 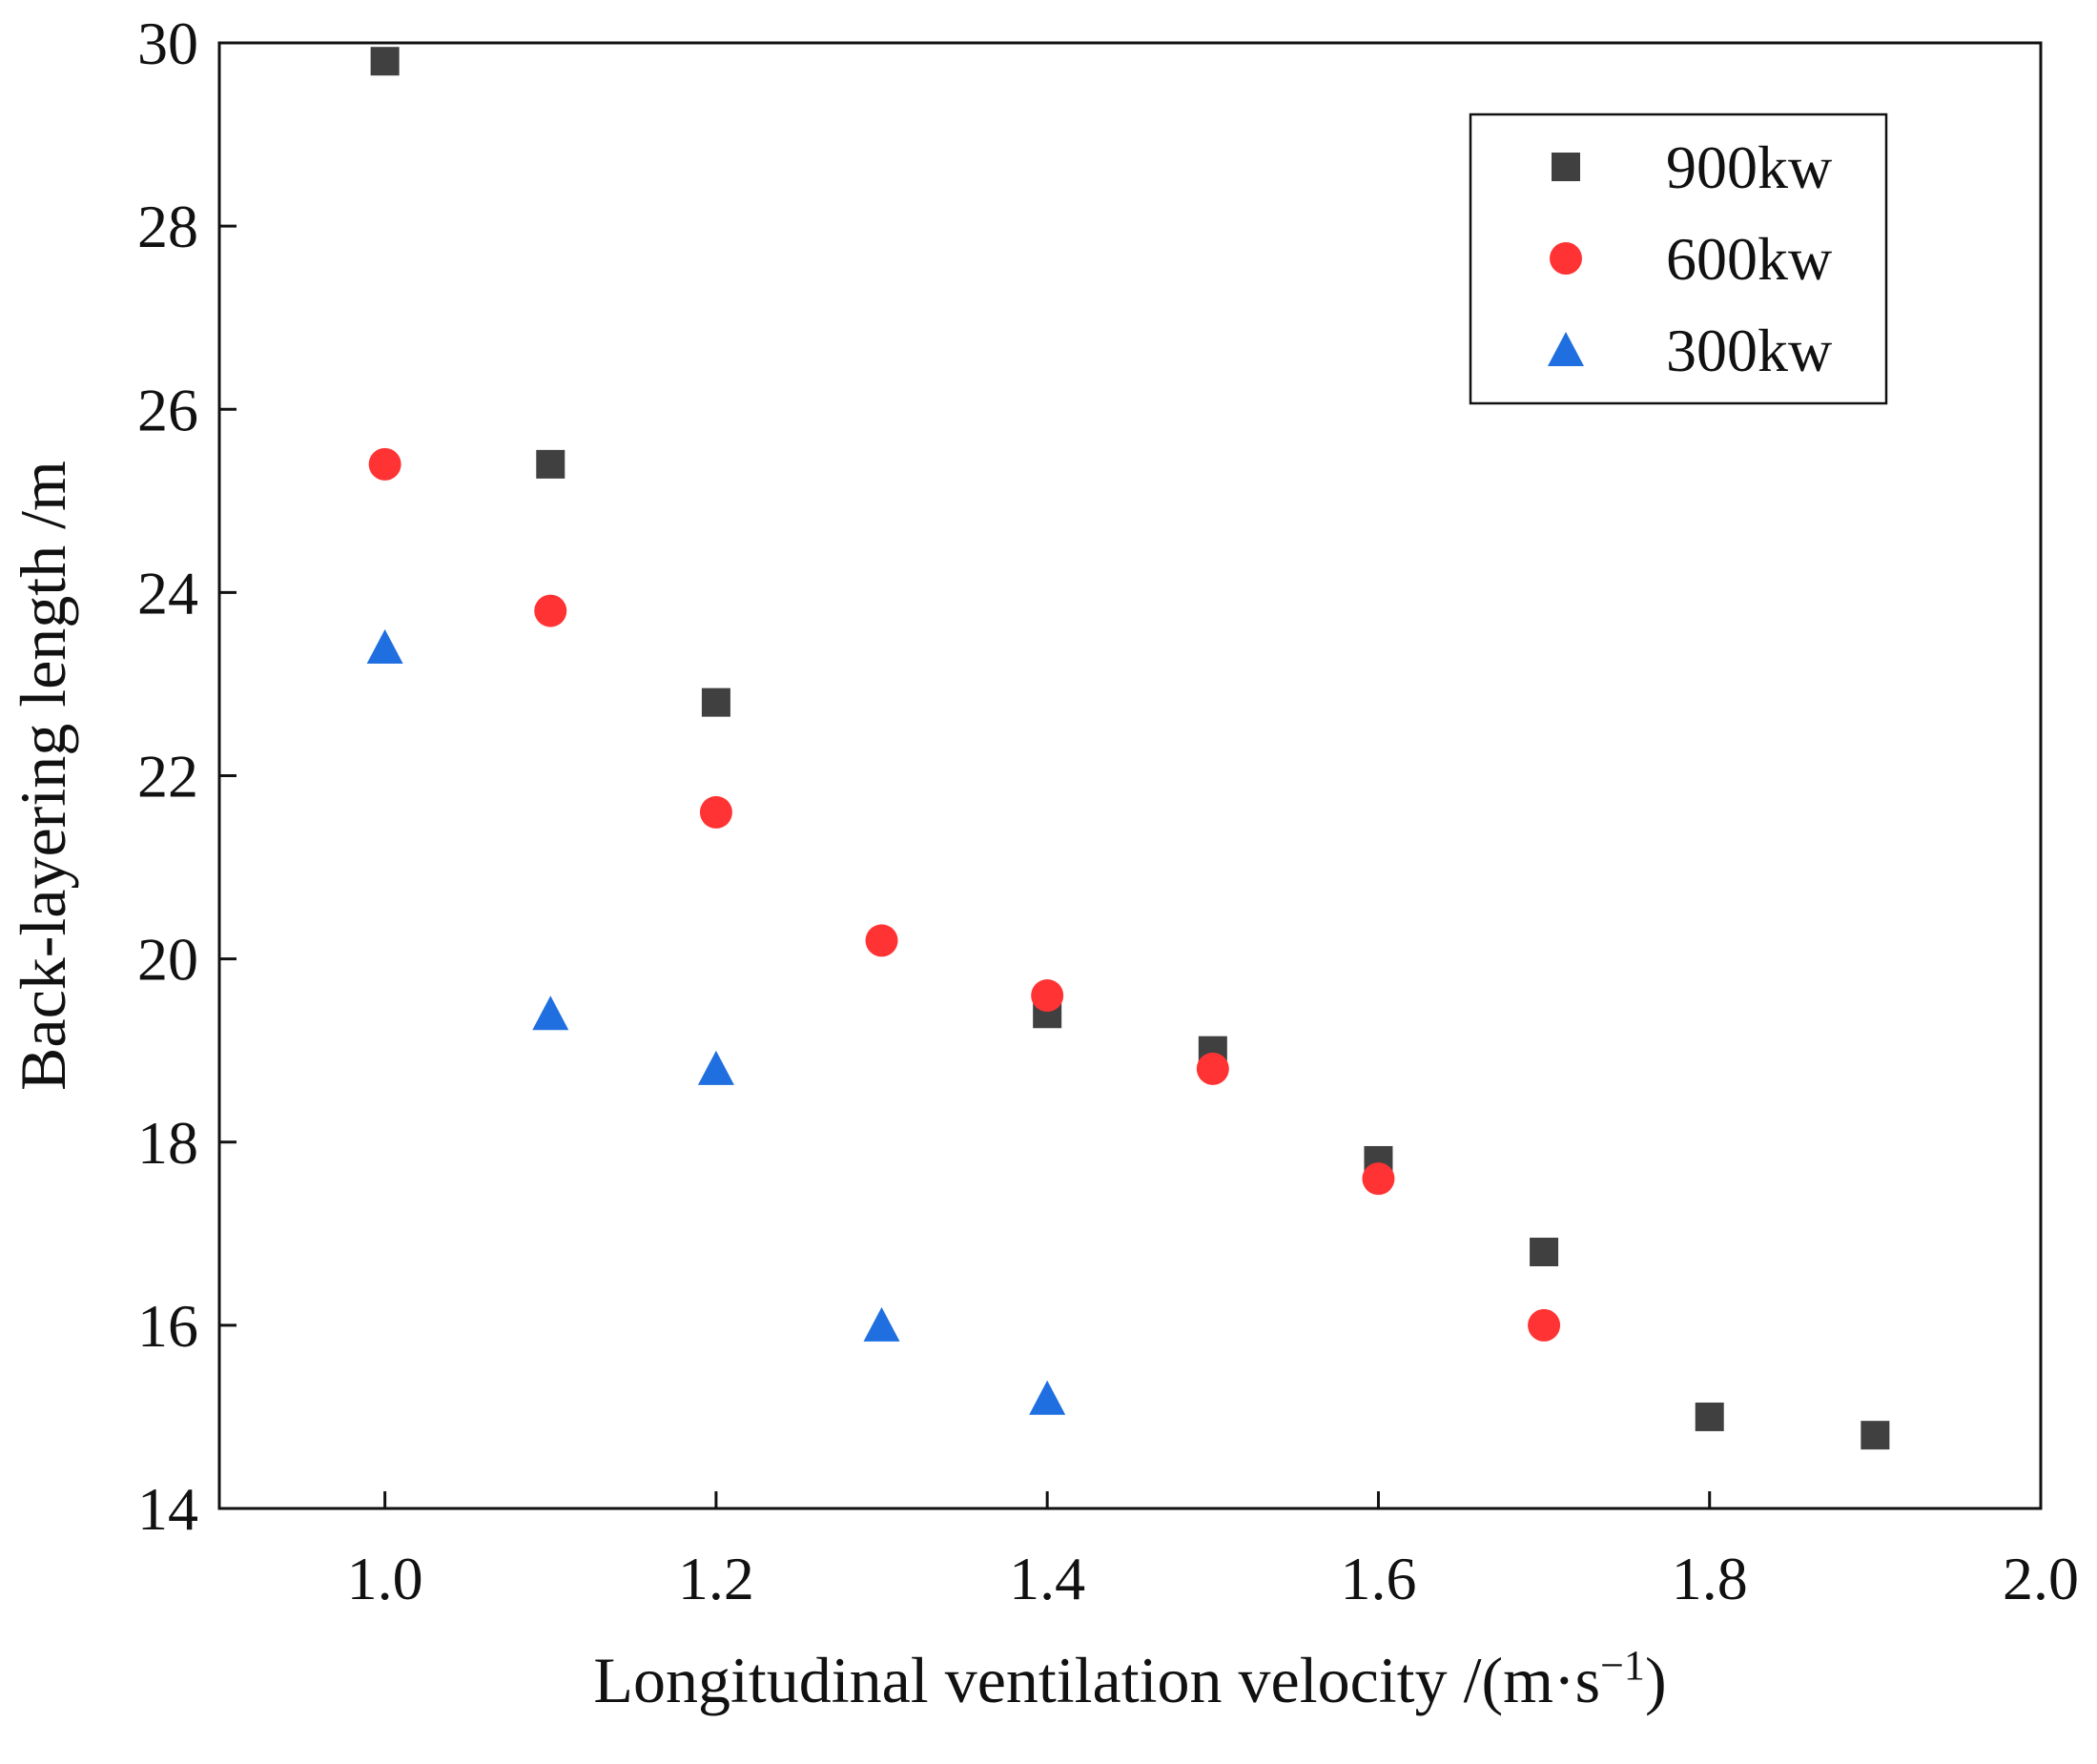 I want to click on x-tick-label: 1.8, so click(x=1710, y=1578).